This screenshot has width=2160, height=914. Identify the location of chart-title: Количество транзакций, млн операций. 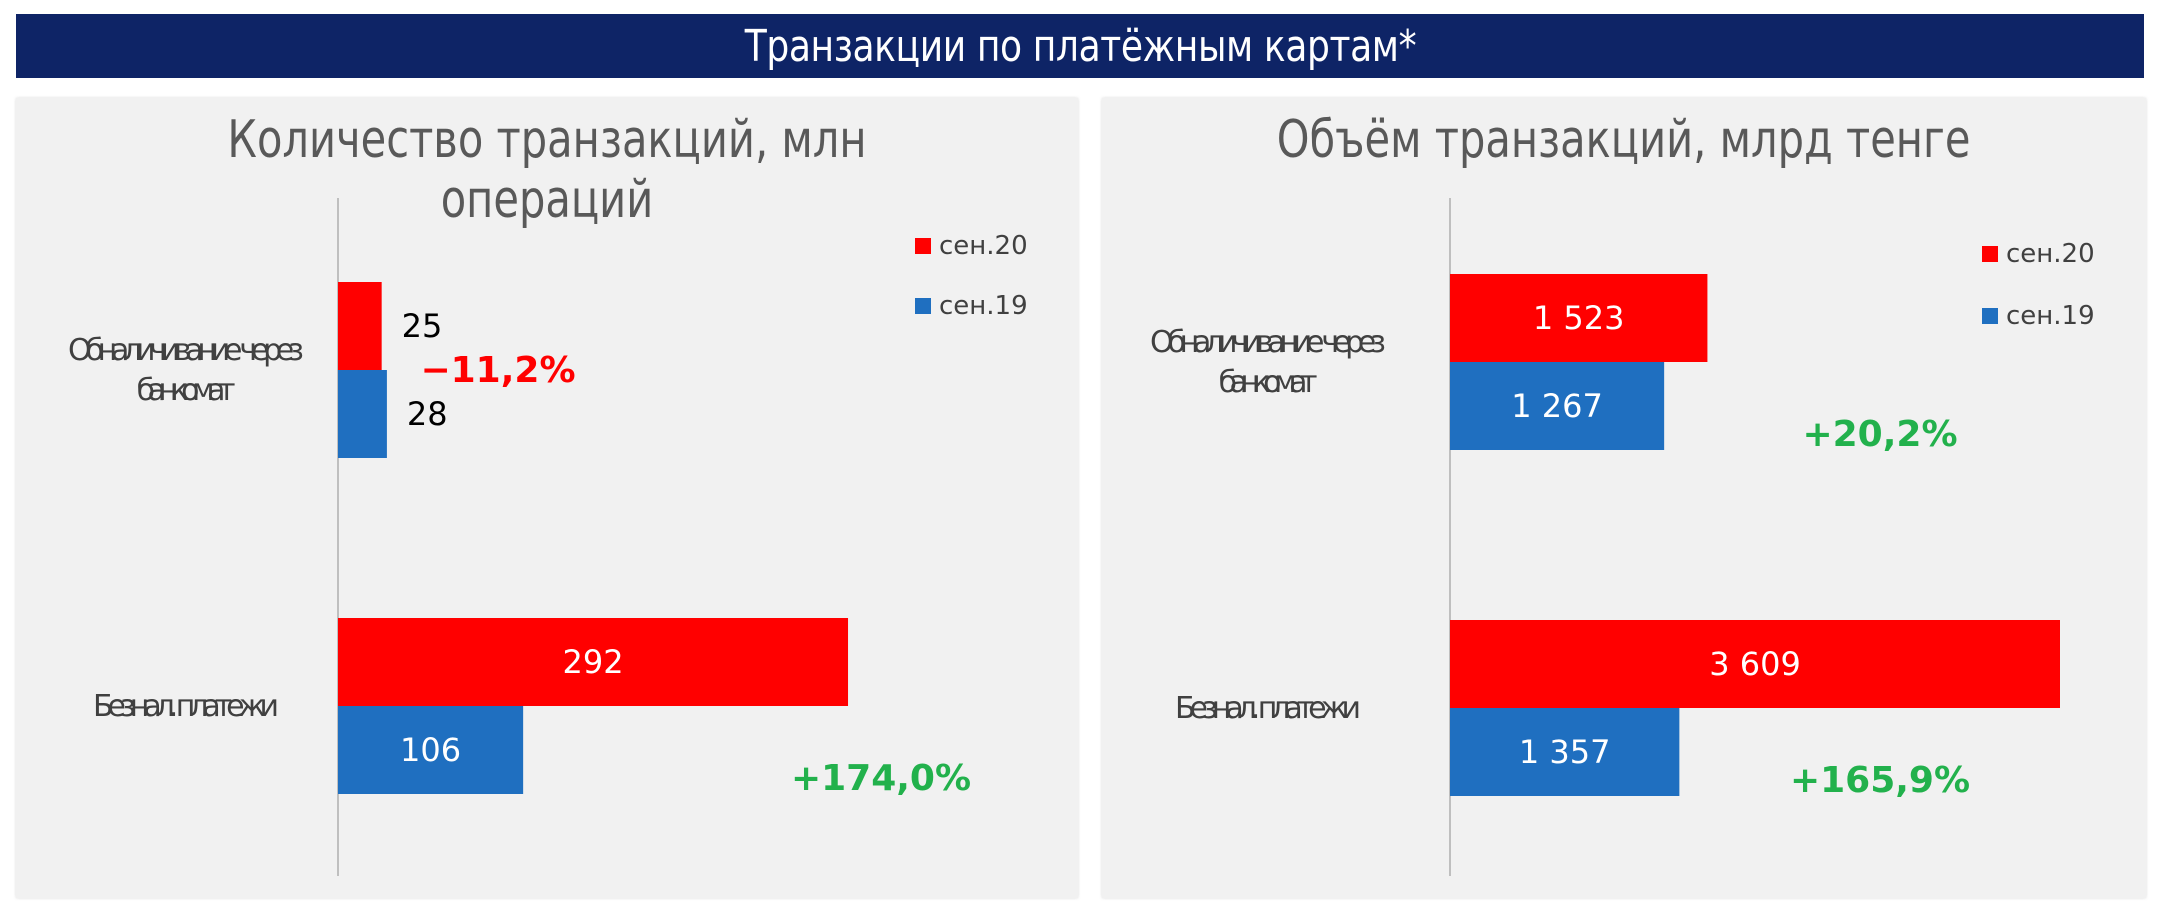
(547, 170).